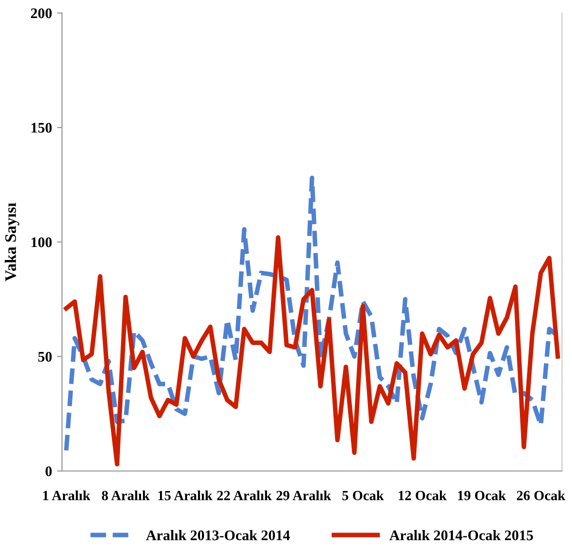 This screenshot has height=550, width=572. Describe the element at coordinates (126, 495) in the screenshot. I see `x-tick-label: 8 Aralık` at that location.